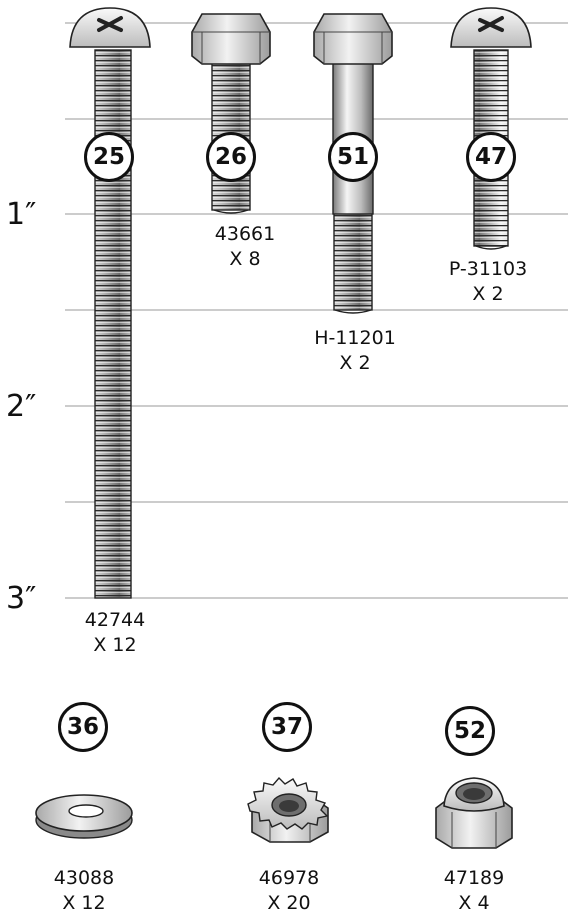  I want to click on flat-washer-icon, so click(84, 816).